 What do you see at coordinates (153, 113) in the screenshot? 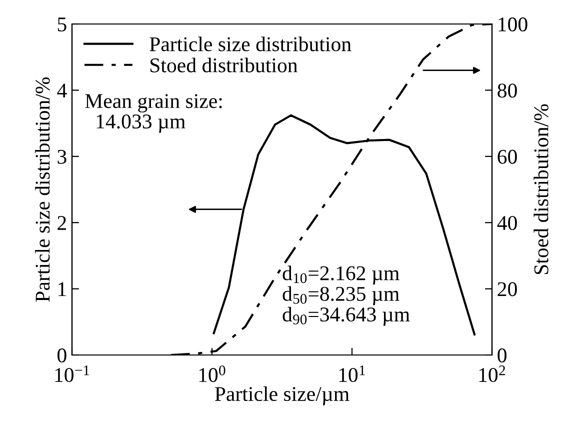
I see `annotation: Mean grain size: 14.033 µm` at bounding box center [153, 113].